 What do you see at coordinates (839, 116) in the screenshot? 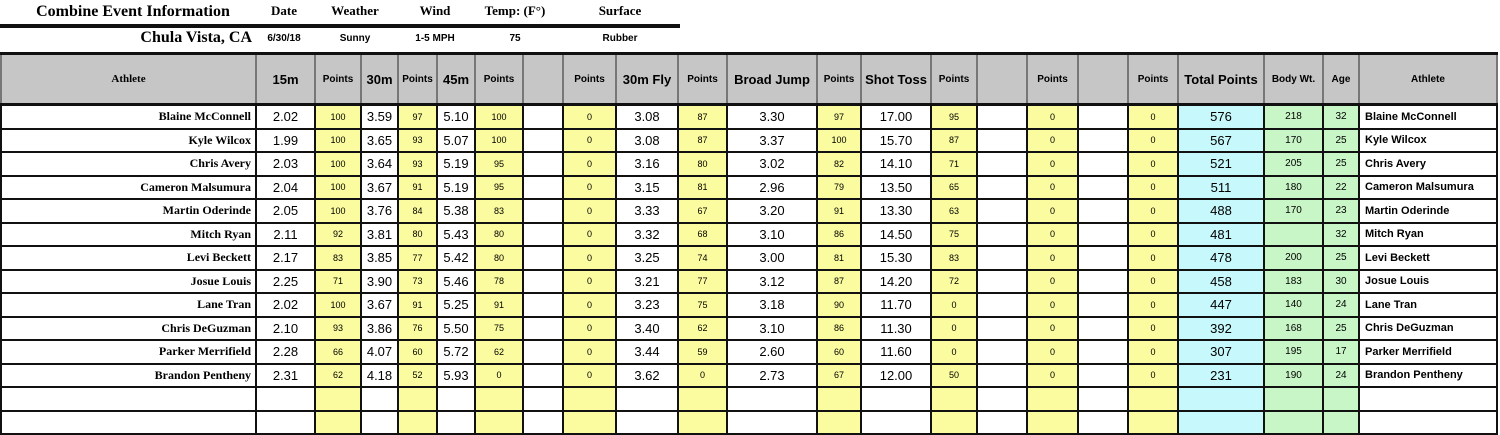
I see `table-cell: 97` at bounding box center [839, 116].